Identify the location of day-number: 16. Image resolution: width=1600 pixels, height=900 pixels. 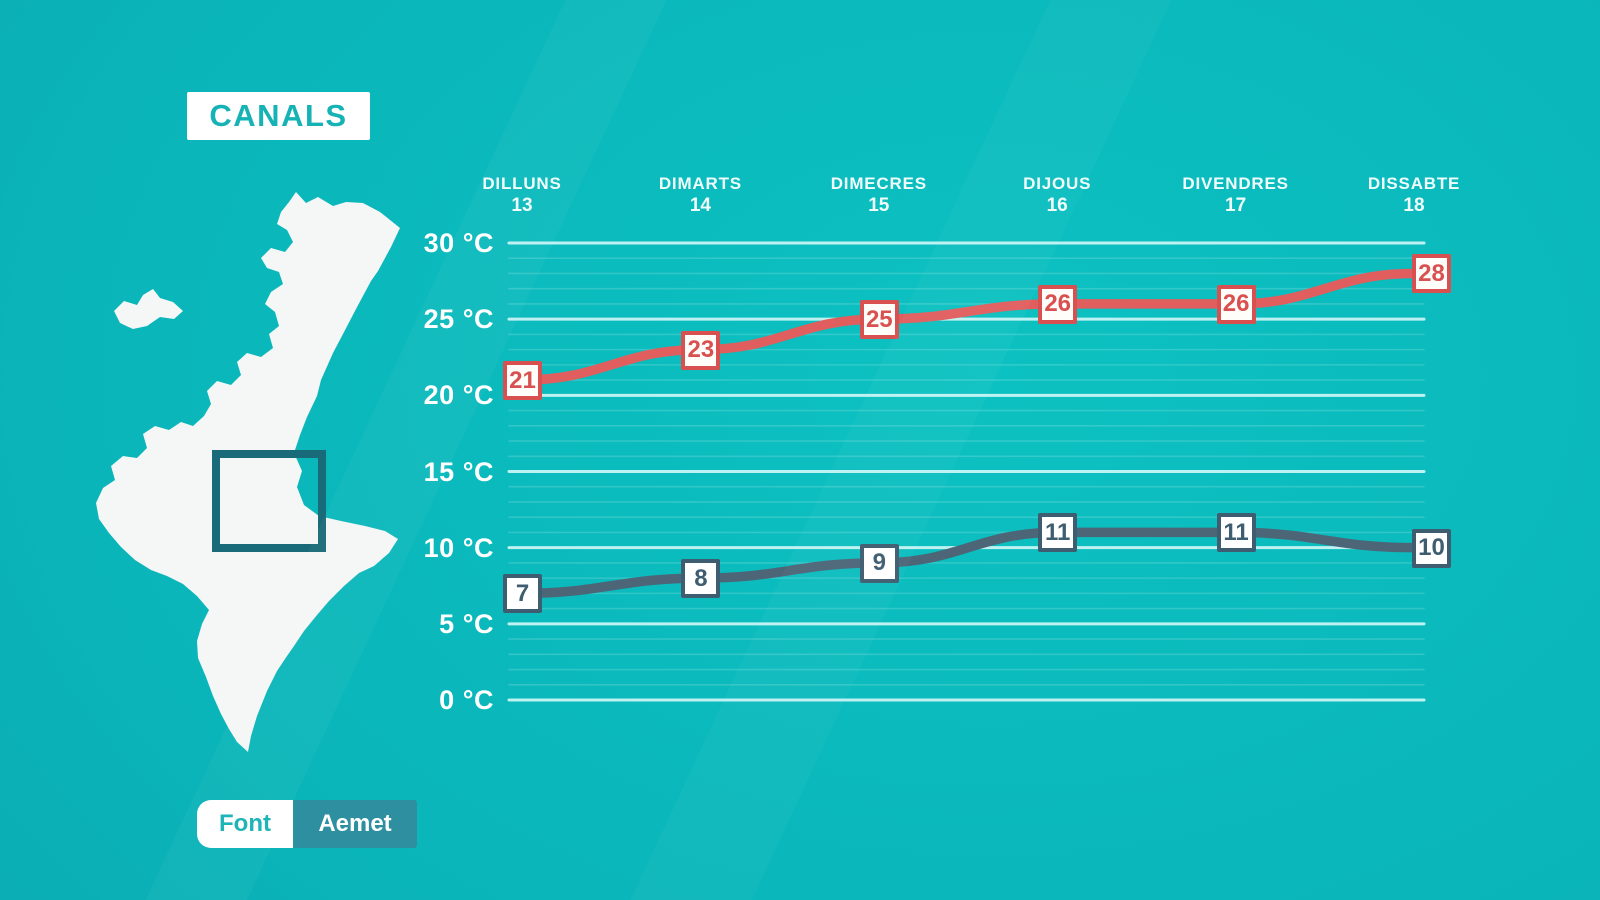
(1057, 205).